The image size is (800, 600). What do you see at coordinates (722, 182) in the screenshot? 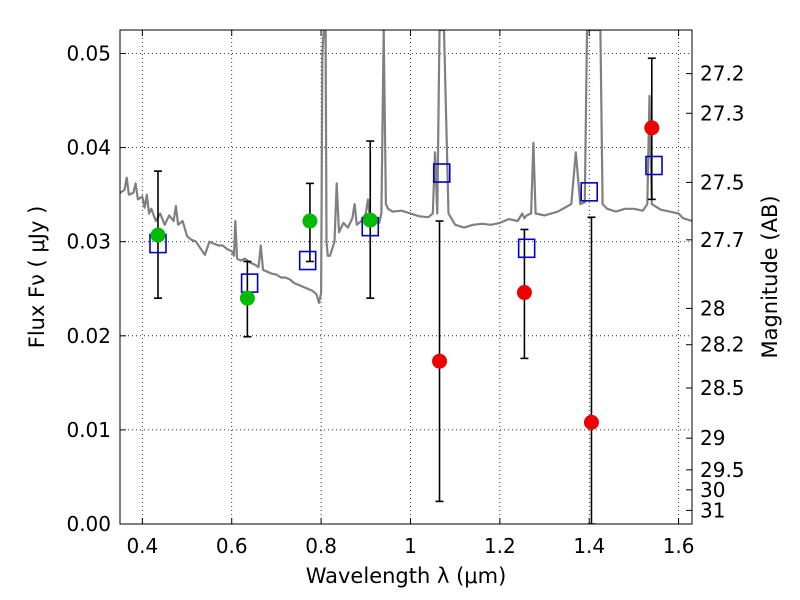
I see `magnitude-tick-label: 27.5` at bounding box center [722, 182].